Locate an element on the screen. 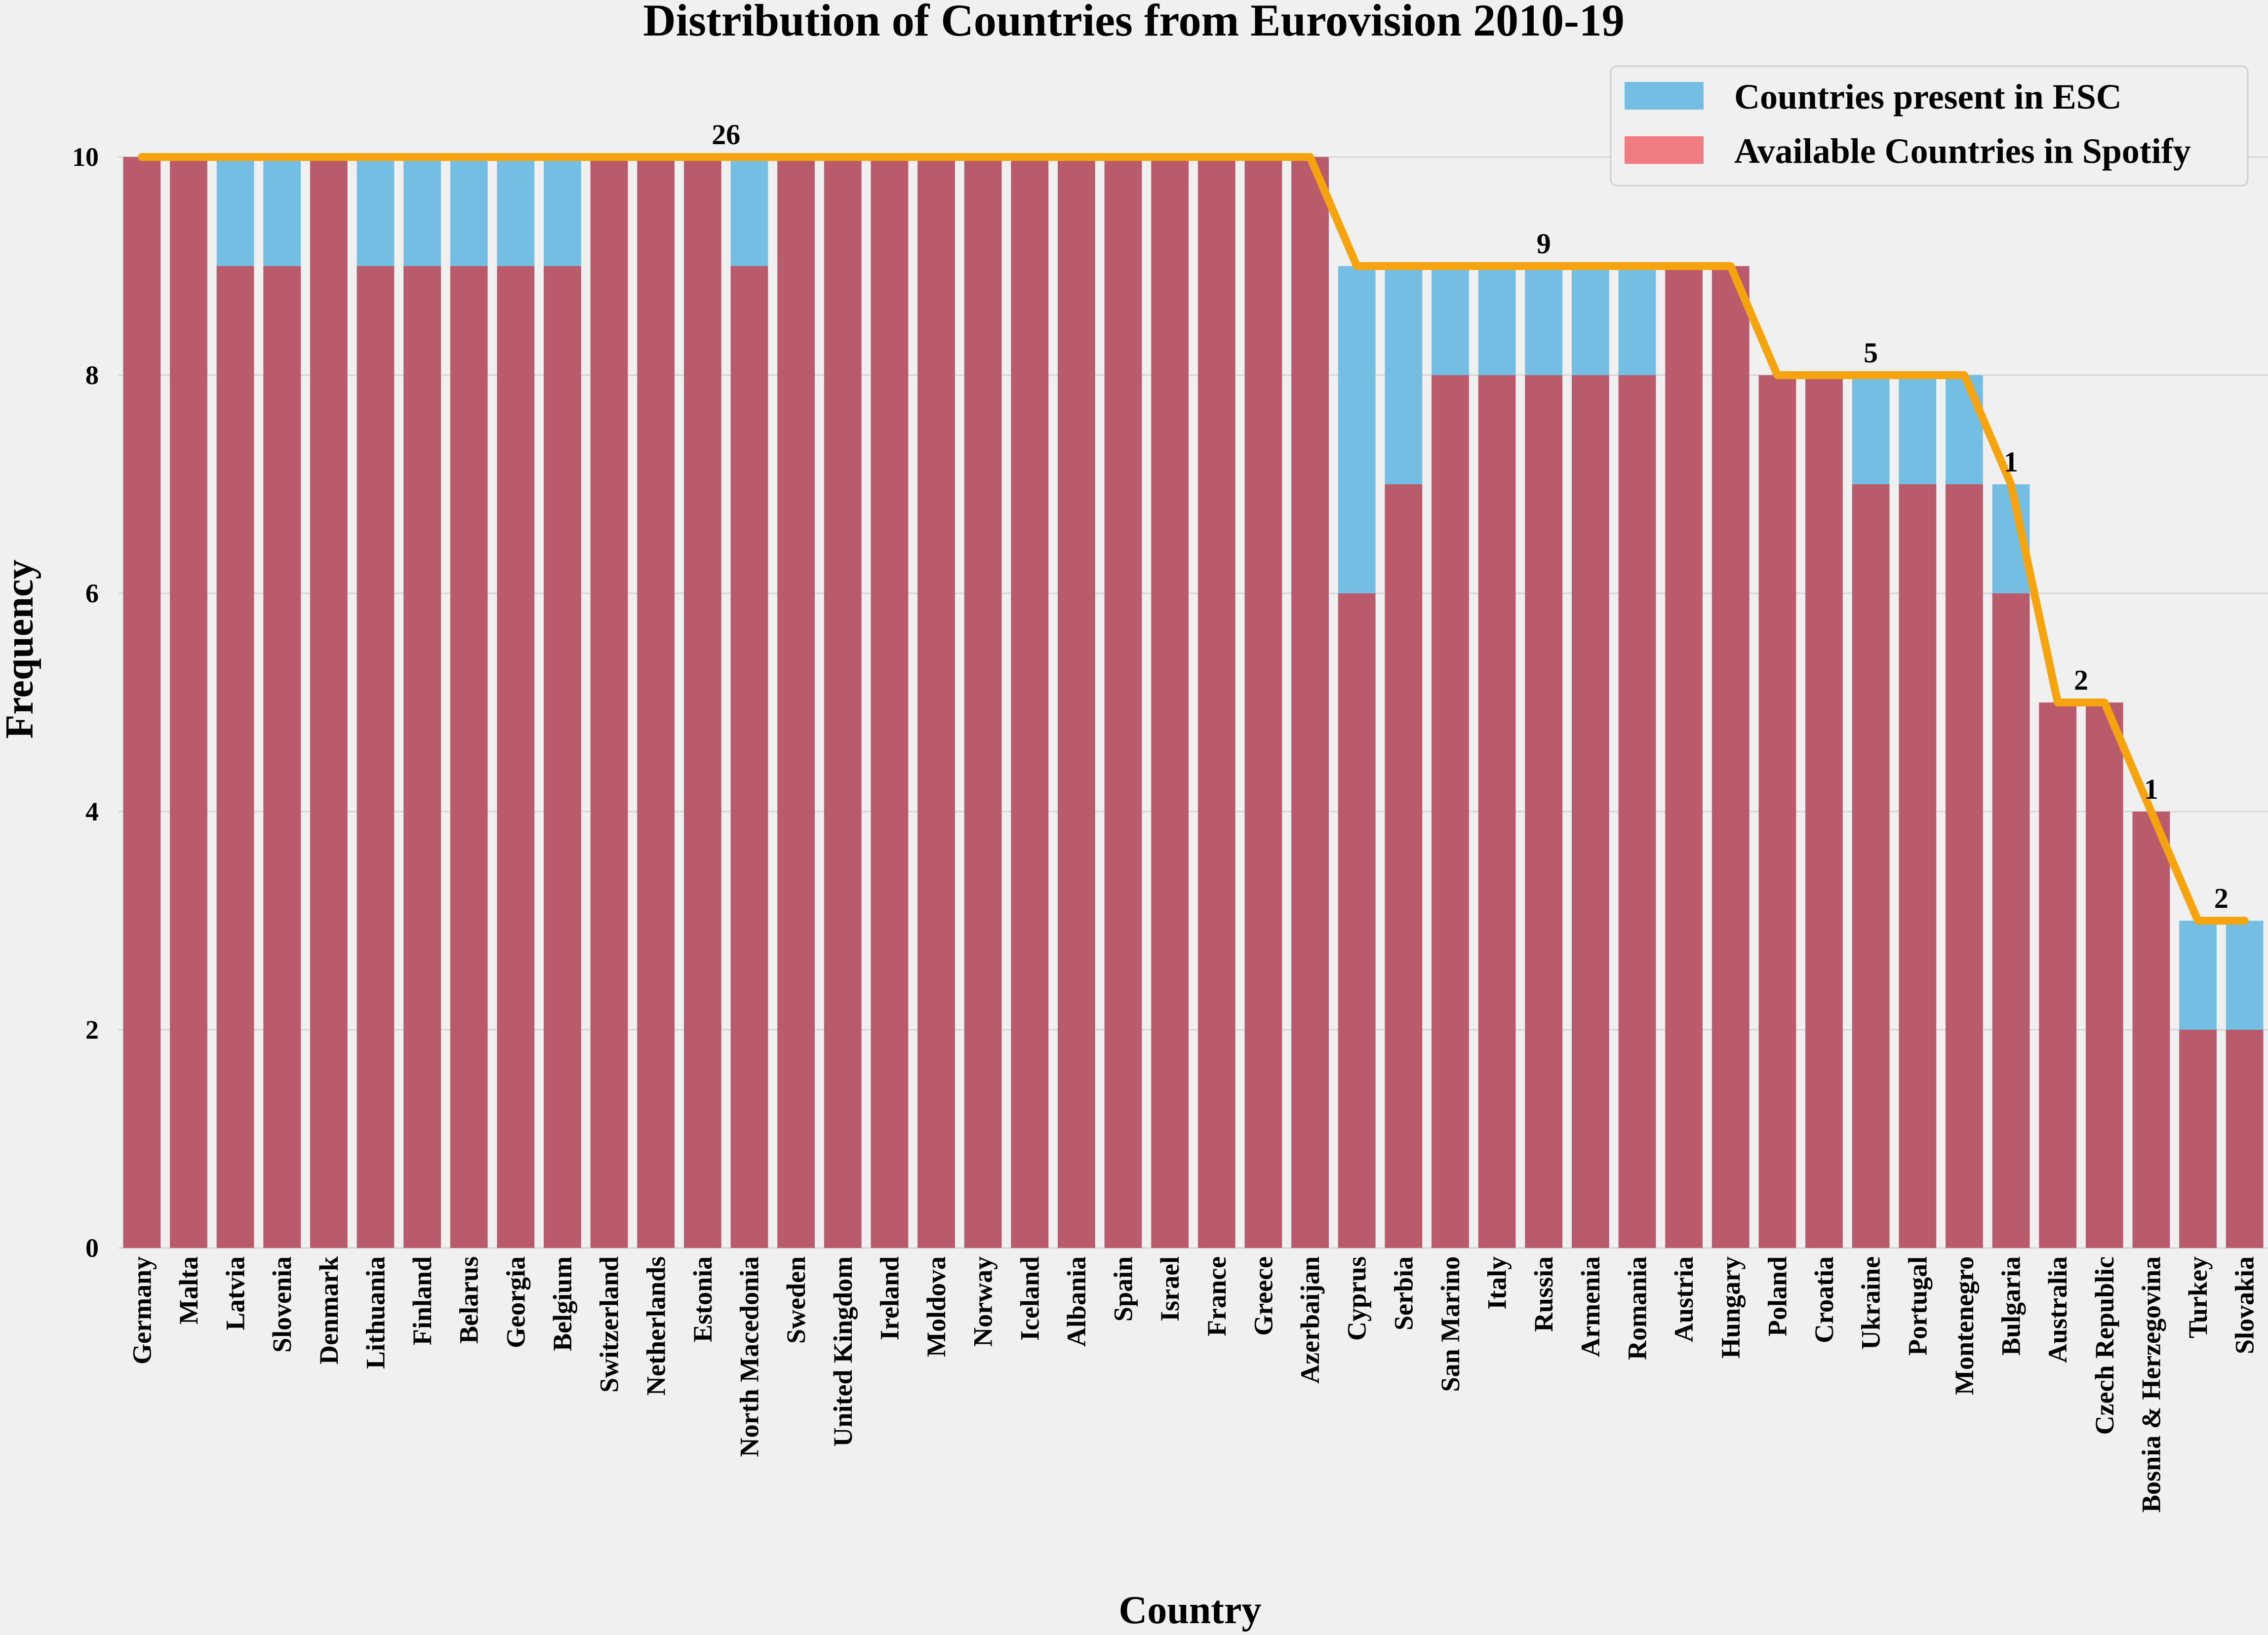  x-tick-label: Italy is located at coordinates (1497, 1283).